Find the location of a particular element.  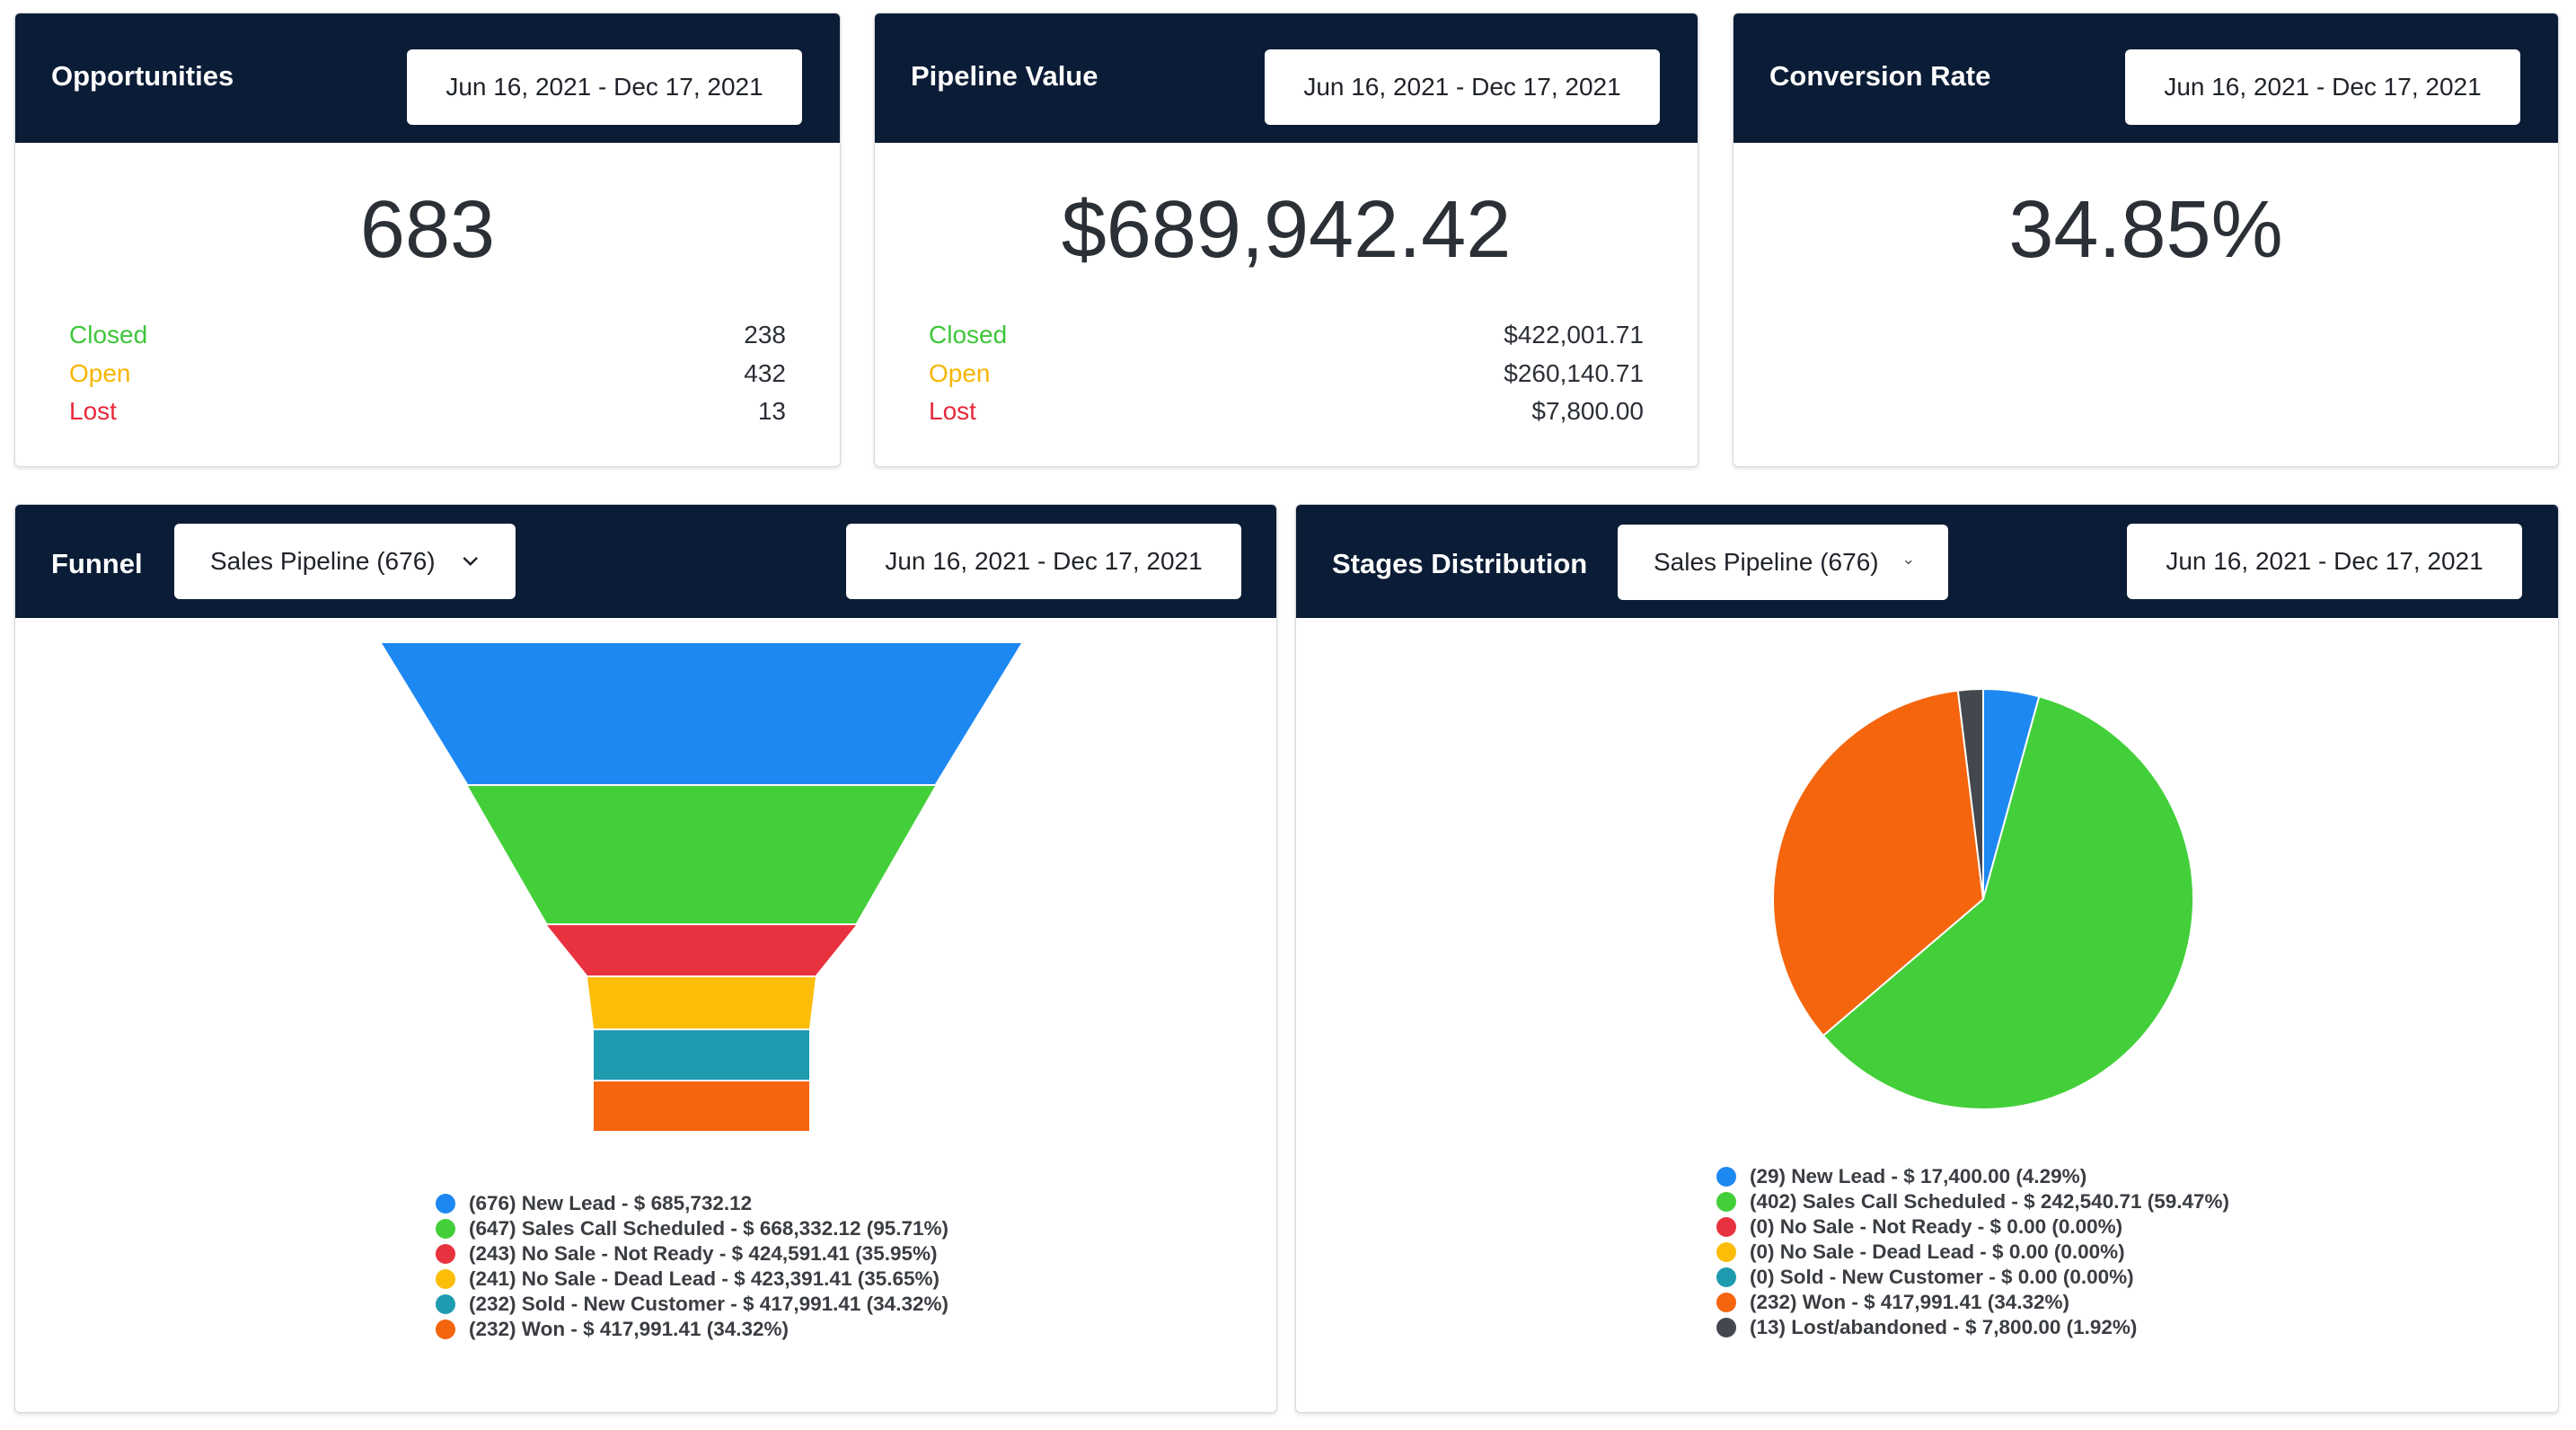

pie-slice-sales-call-scheduled is located at coordinates (2008, 902).